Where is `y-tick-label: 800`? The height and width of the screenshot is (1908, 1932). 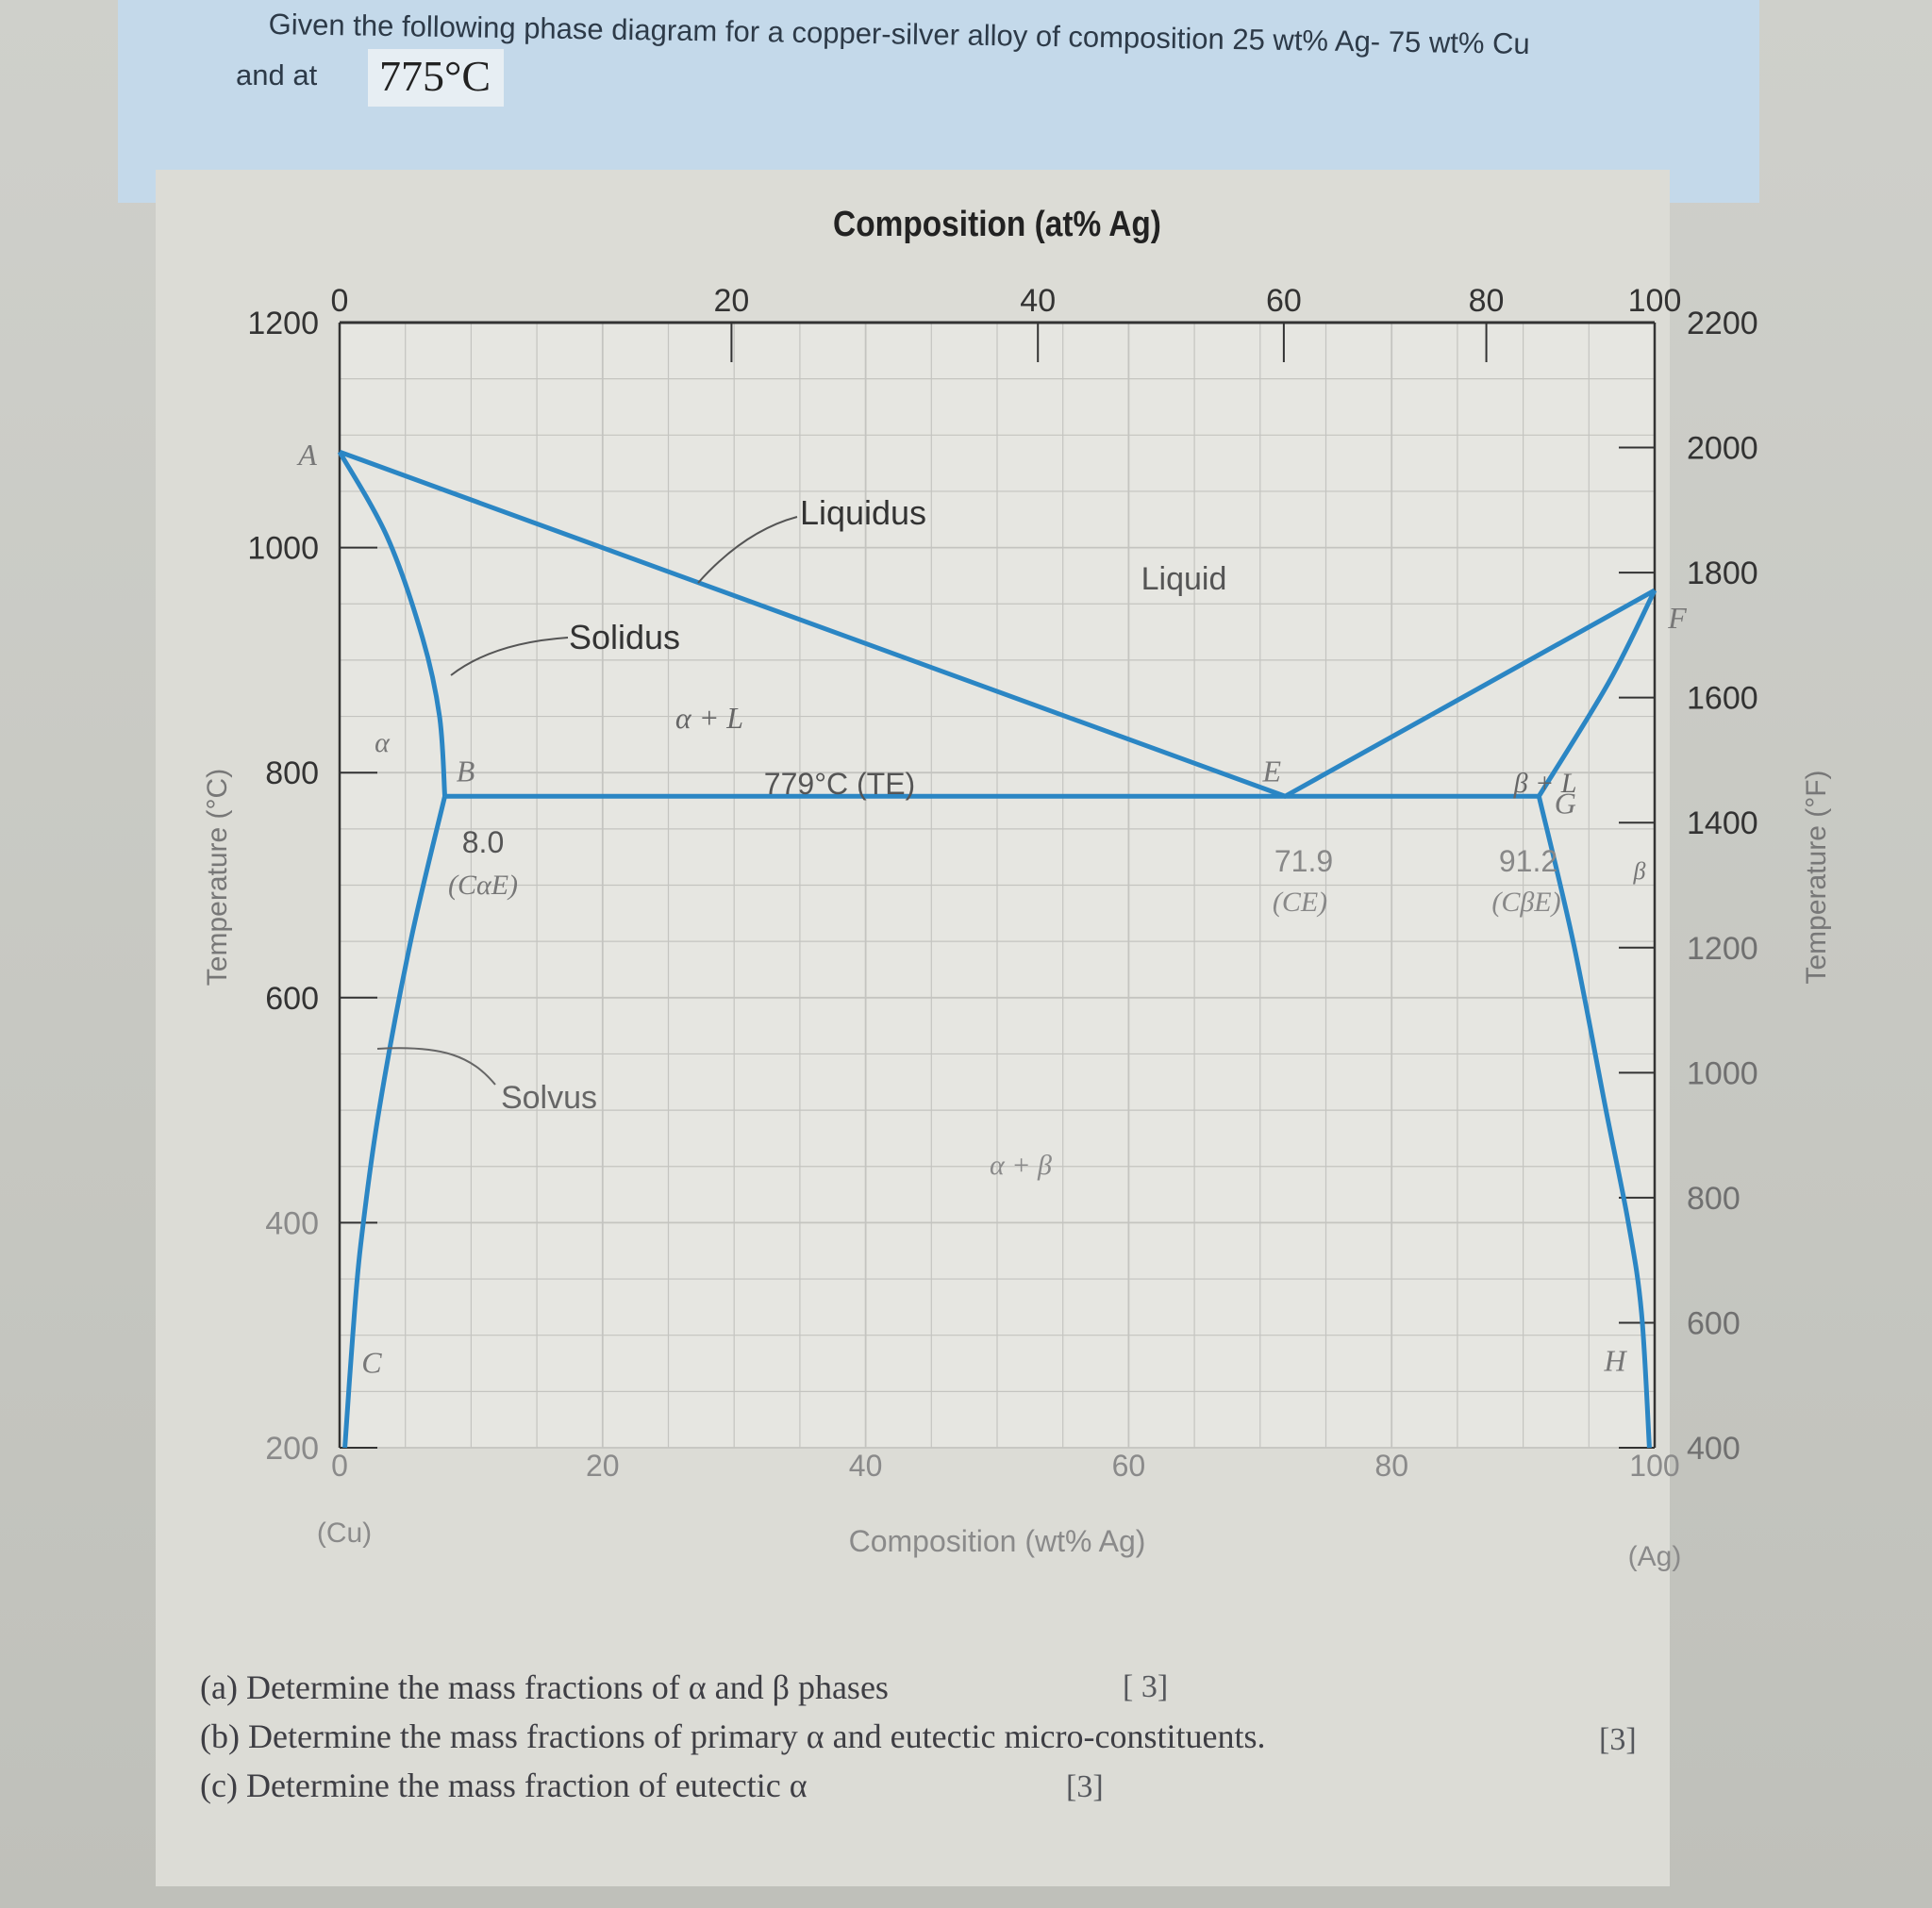 y-tick-label: 800 is located at coordinates (292, 773).